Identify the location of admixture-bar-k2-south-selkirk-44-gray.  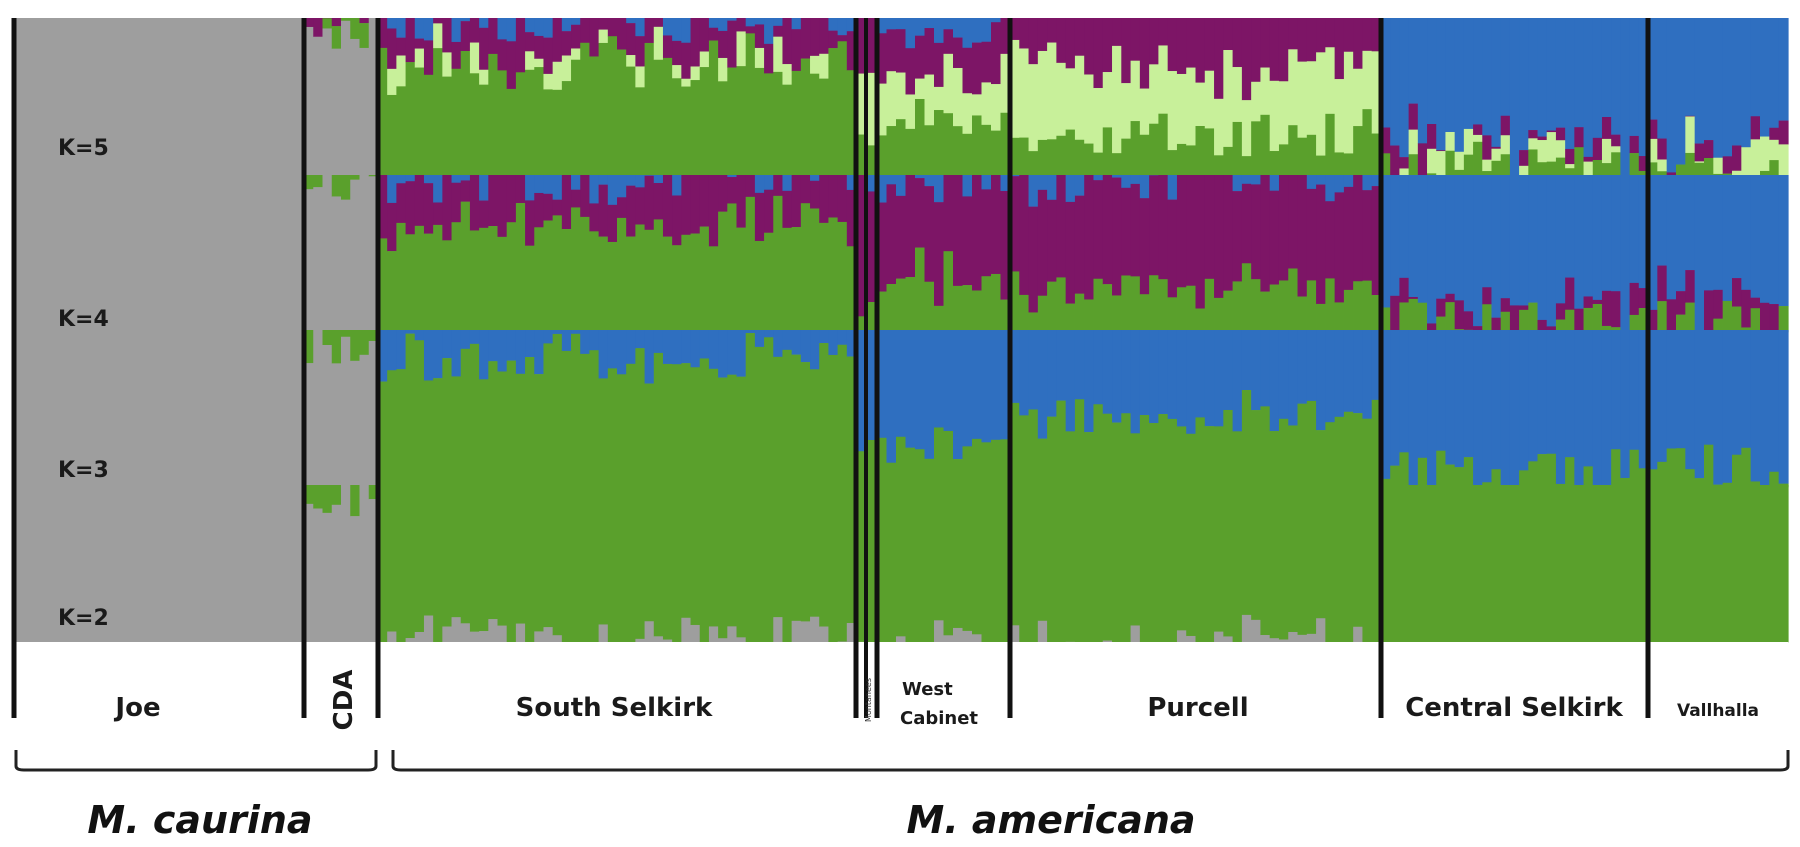
(778, 630).